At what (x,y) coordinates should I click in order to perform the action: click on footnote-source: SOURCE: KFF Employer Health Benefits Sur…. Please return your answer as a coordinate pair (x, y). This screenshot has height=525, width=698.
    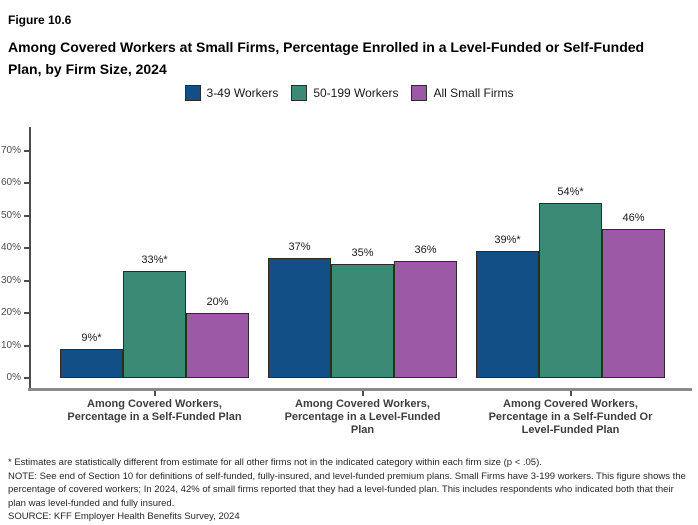
    Looking at the image, I should click on (124, 517).